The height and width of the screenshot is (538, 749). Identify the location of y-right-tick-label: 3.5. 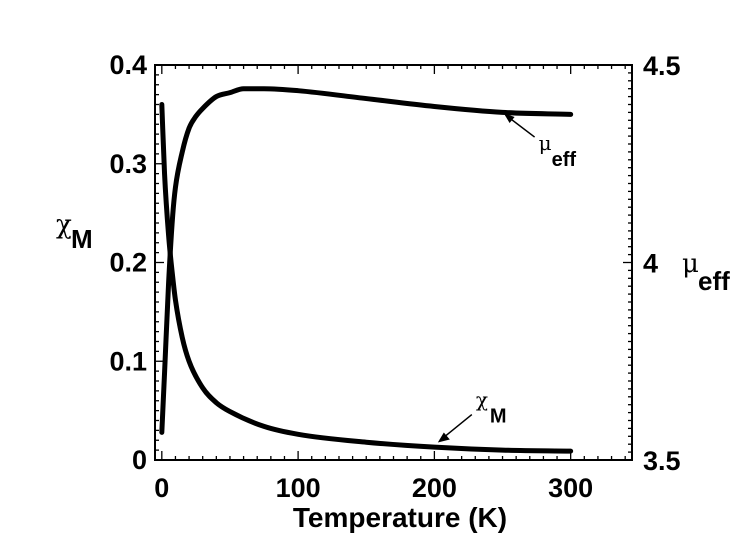
(662, 461).